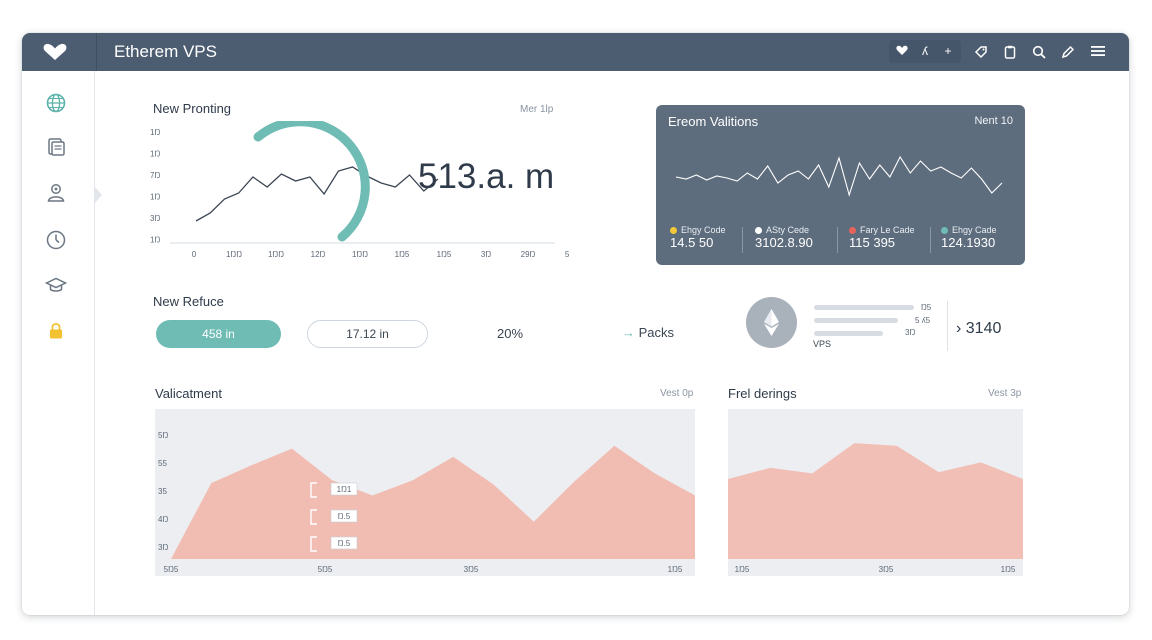 The width and height of the screenshot is (1152, 640). I want to click on metric-3-value: 115 395, so click(872, 242).